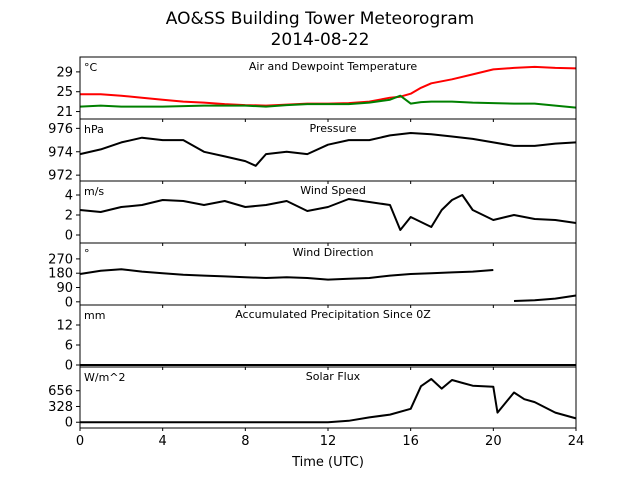  What do you see at coordinates (60, 129) in the screenshot?
I see `y-tick-label: 976` at bounding box center [60, 129].